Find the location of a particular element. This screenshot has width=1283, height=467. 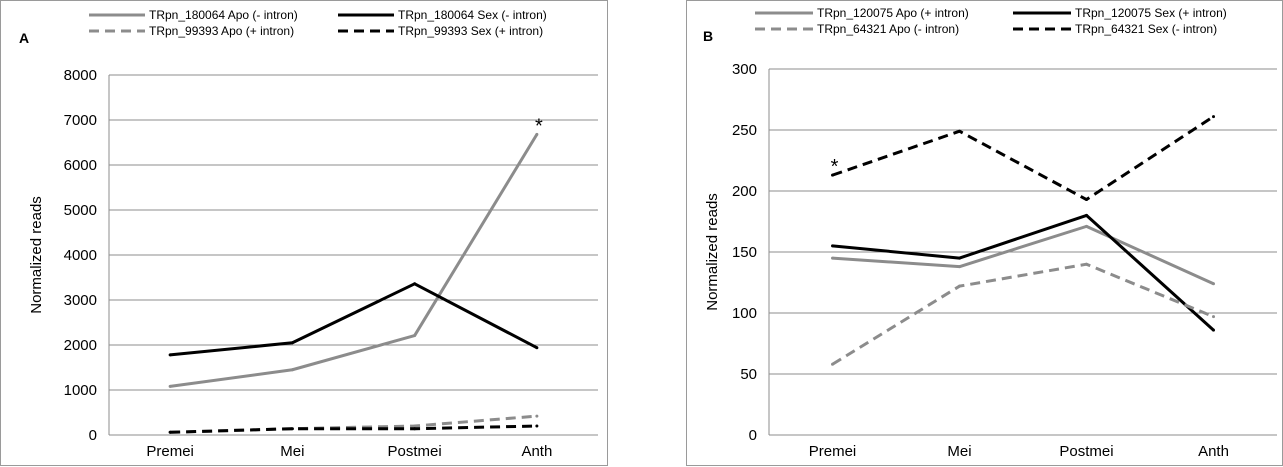

y-tick-label: 5000 is located at coordinates (80, 210).